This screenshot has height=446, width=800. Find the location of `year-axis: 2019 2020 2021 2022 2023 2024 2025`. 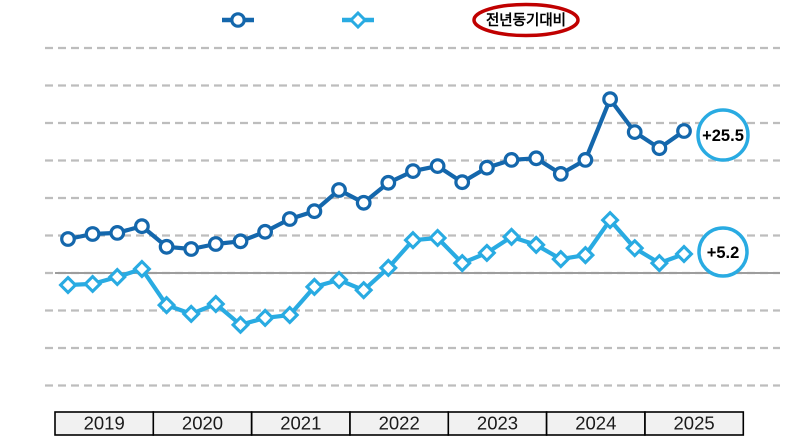

year-axis: 2019 2020 2021 2022 2023 2024 2025 is located at coordinates (399, 423).